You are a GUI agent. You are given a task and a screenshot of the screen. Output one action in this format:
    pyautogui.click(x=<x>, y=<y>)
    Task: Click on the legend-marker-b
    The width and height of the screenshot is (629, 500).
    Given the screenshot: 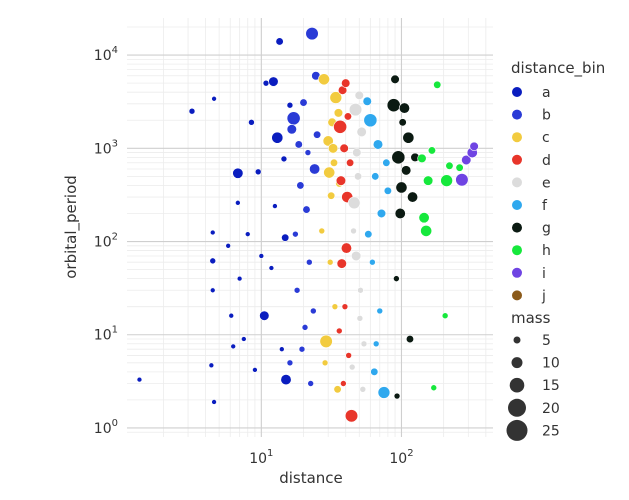 What is the action you would take?
    pyautogui.click(x=517, y=114)
    